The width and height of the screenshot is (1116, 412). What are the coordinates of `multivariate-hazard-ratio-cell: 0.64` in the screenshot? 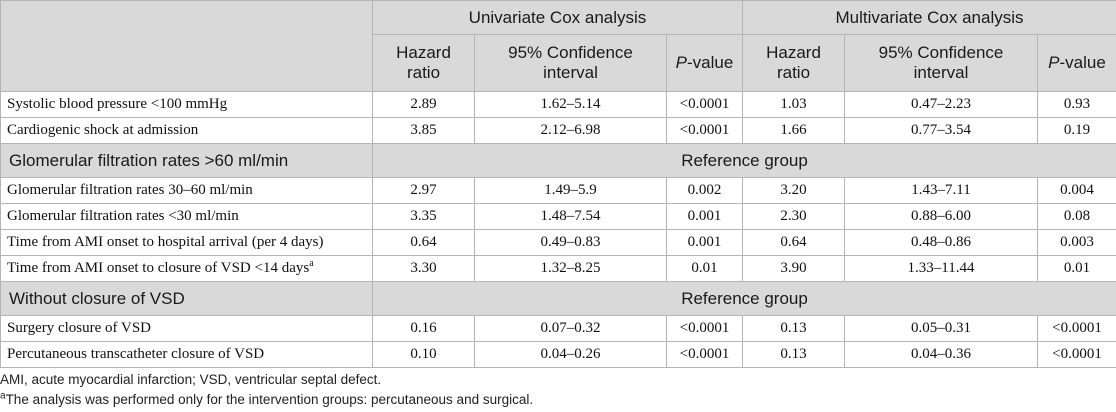 It's located at (794, 243).